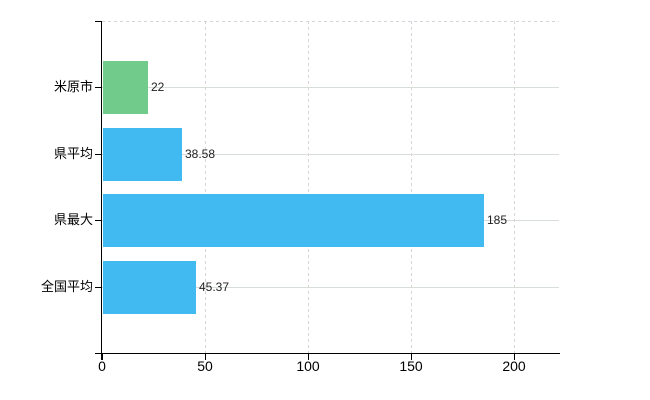 This screenshot has width=650, height=400. I want to click on x-axis-line, so click(327, 353).